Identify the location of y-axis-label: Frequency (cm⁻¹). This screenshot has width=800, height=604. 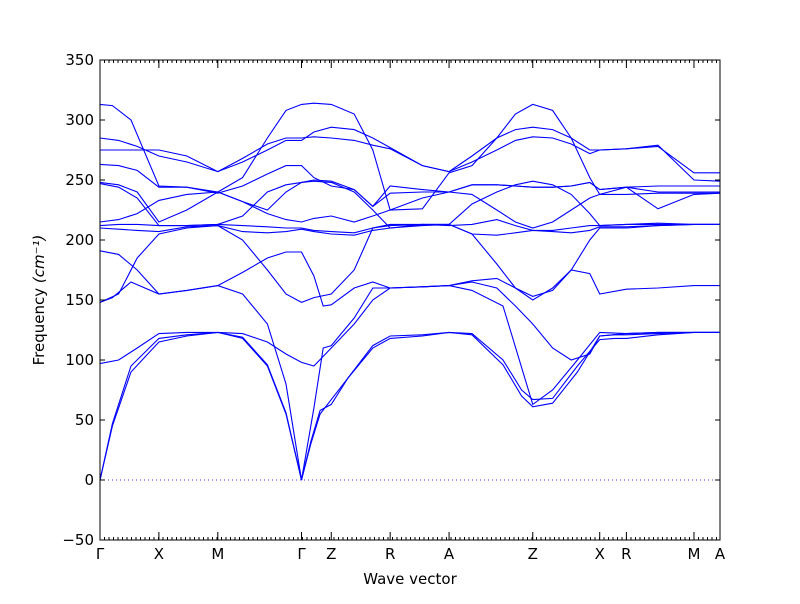
(39, 300).